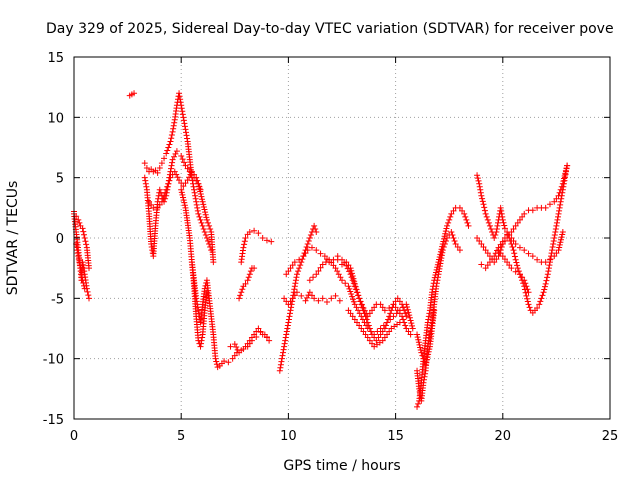 This screenshot has height=480, width=640. What do you see at coordinates (60, 179) in the screenshot?
I see `y-tick-label: 5` at bounding box center [60, 179].